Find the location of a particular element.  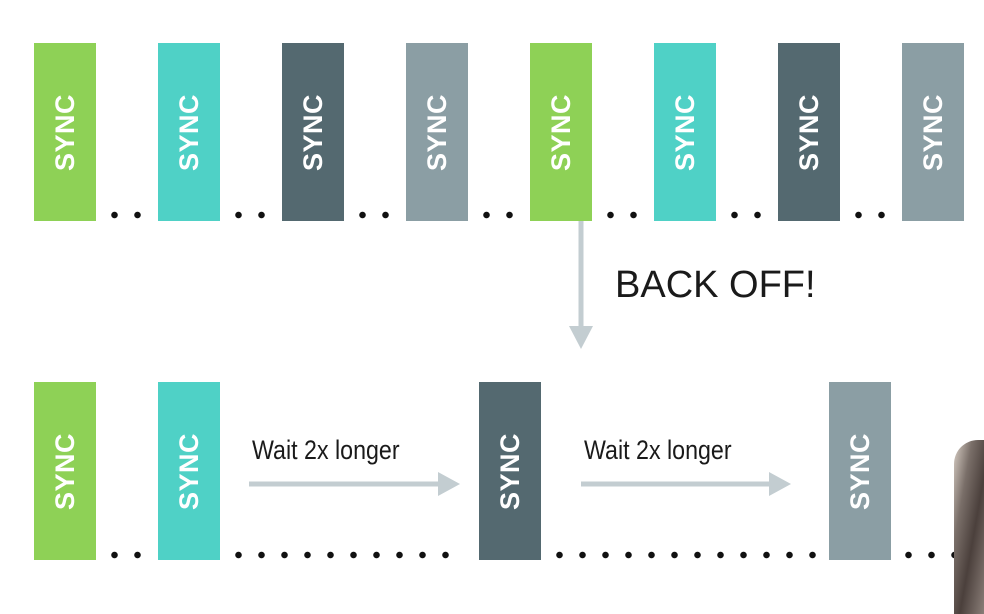

sync-bar-top-6: SYNC is located at coordinates (685, 132).